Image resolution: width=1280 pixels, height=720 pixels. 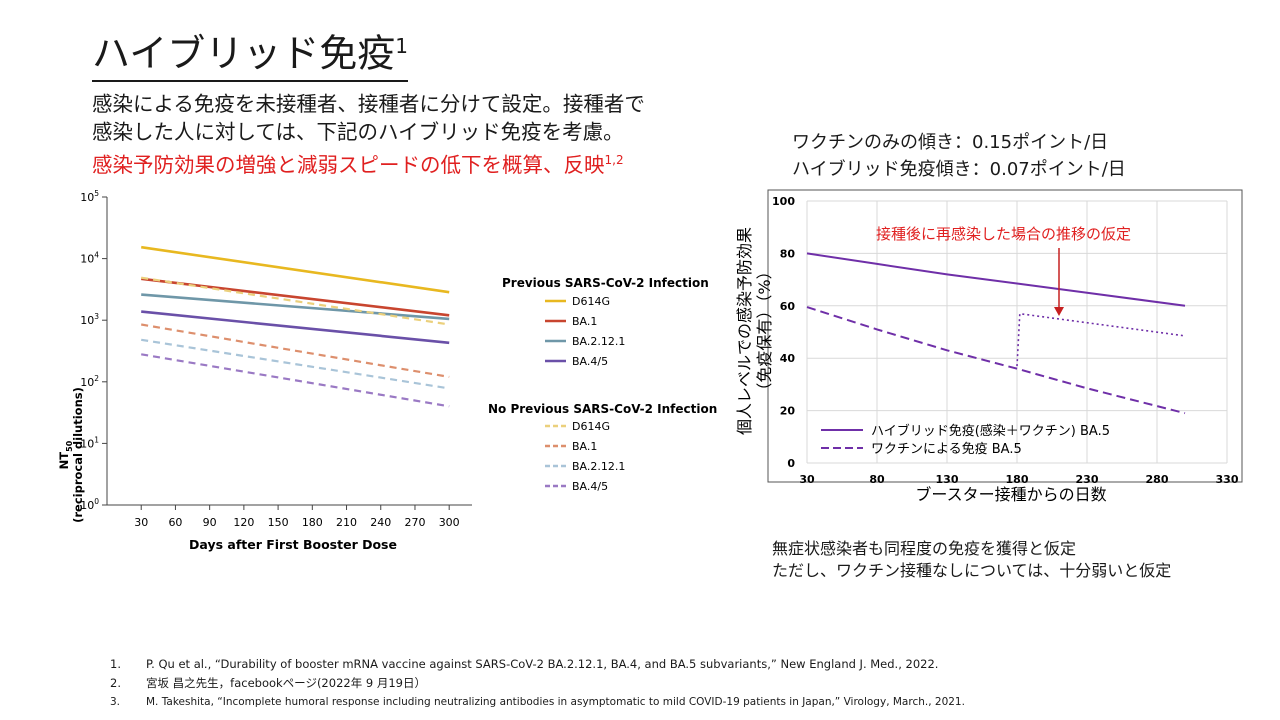 What do you see at coordinates (990, 431) in the screenshot?
I see `protection-legend-label-hybrid: ハイブリッド免疫(感染＋ワクチン) BA.5` at bounding box center [990, 431].